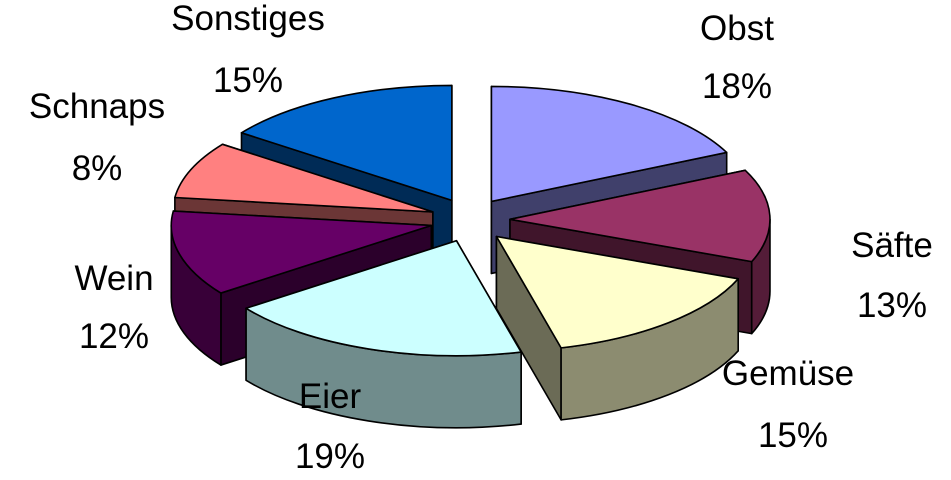 The height and width of the screenshot is (480, 951). What do you see at coordinates (113, 278) in the screenshot?
I see `label-wein-name: Wein` at bounding box center [113, 278].